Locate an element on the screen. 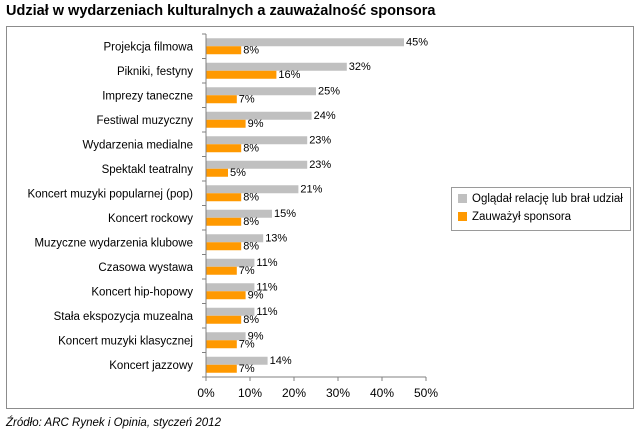  x-tick-label: 0% is located at coordinates (206, 393).